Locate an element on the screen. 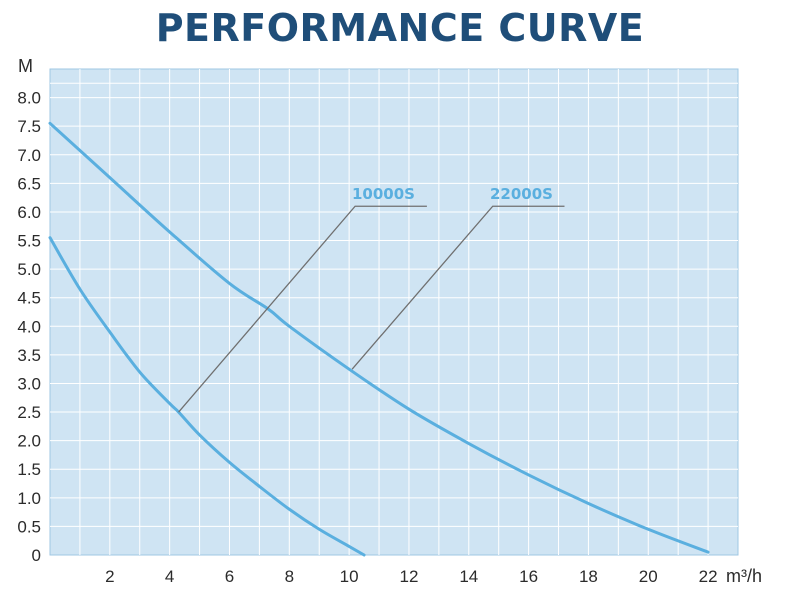 The image size is (800, 600). y-axis-unit: M is located at coordinates (25, 66).